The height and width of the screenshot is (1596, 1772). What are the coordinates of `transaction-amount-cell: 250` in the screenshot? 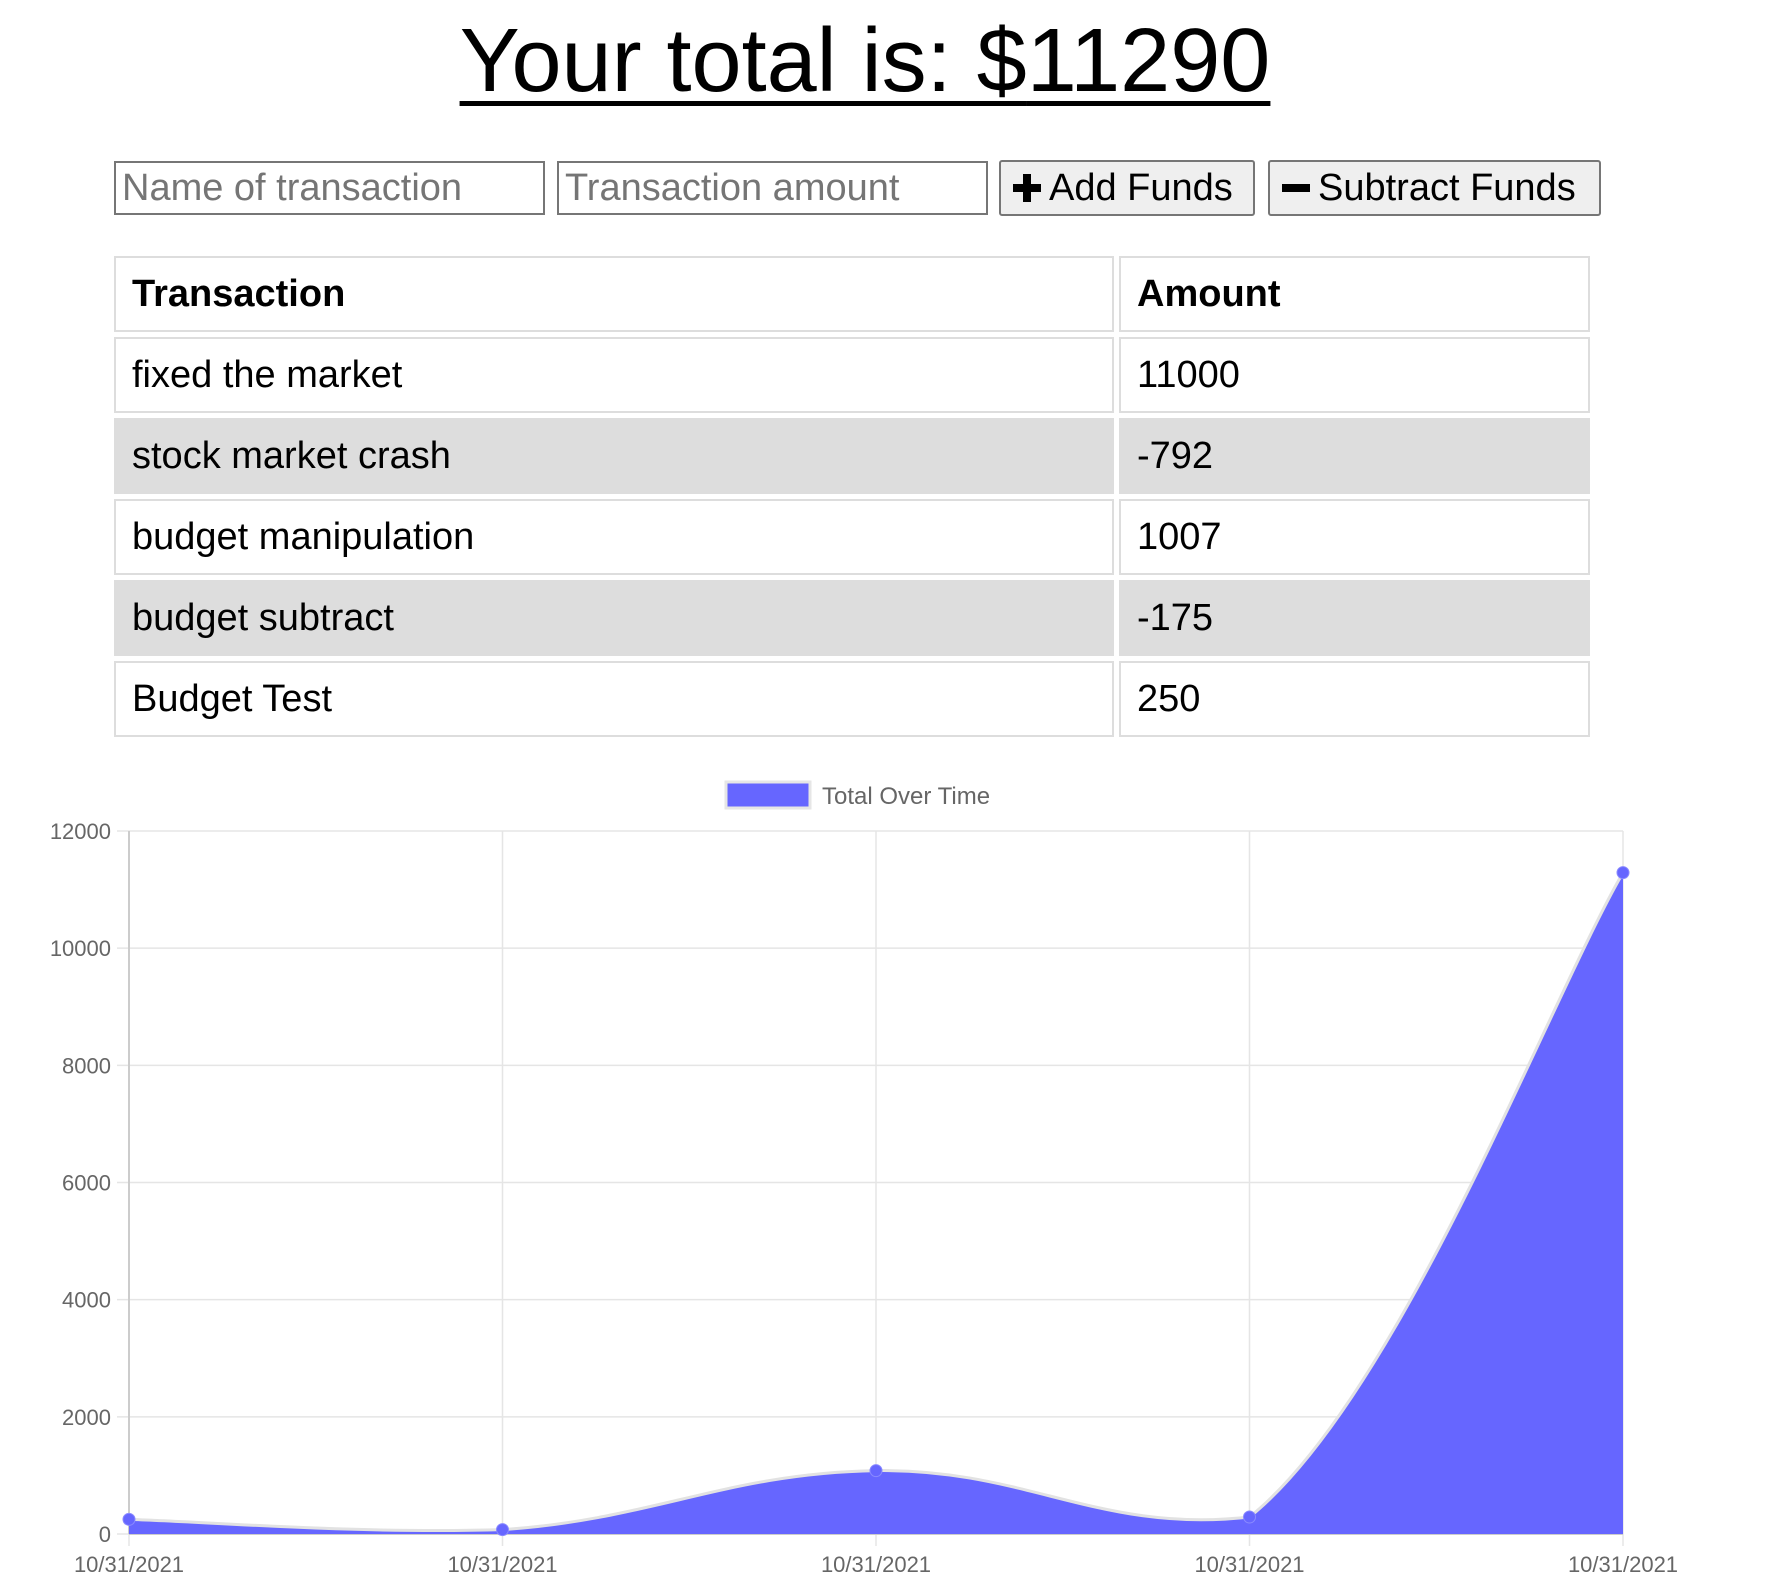 It's located at (1354, 699).